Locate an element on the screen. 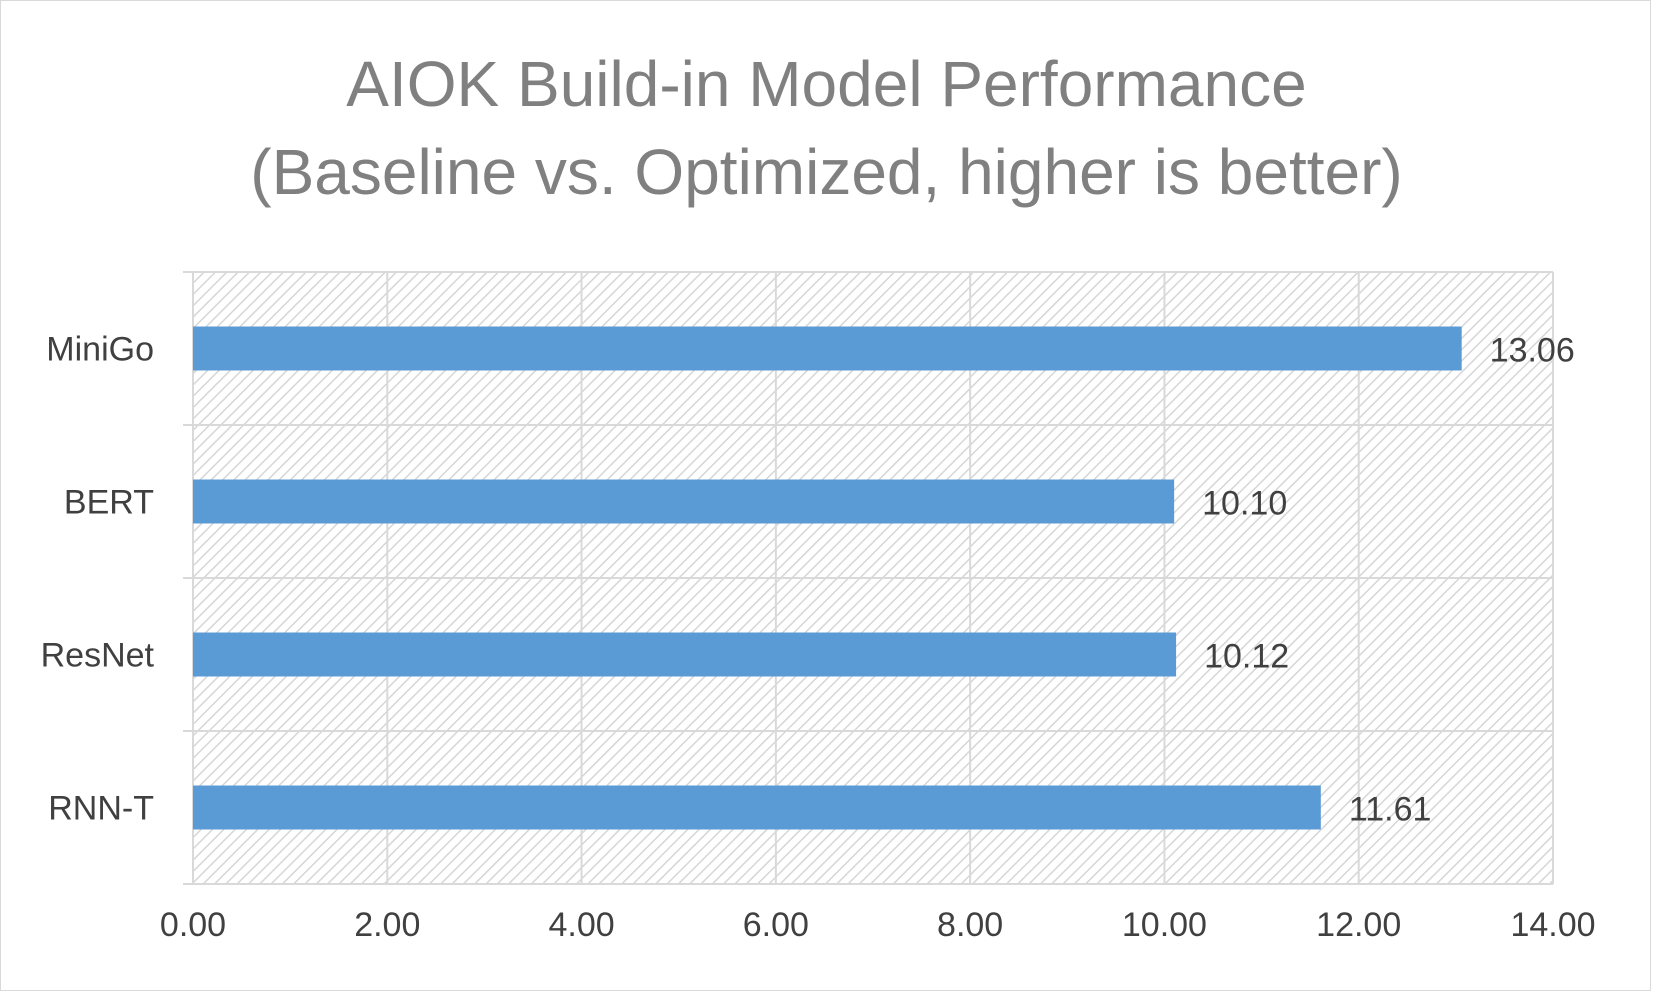 Image resolution: width=1653 pixels, height=993 pixels. x-tick-label: 6.00 is located at coordinates (776, 925).